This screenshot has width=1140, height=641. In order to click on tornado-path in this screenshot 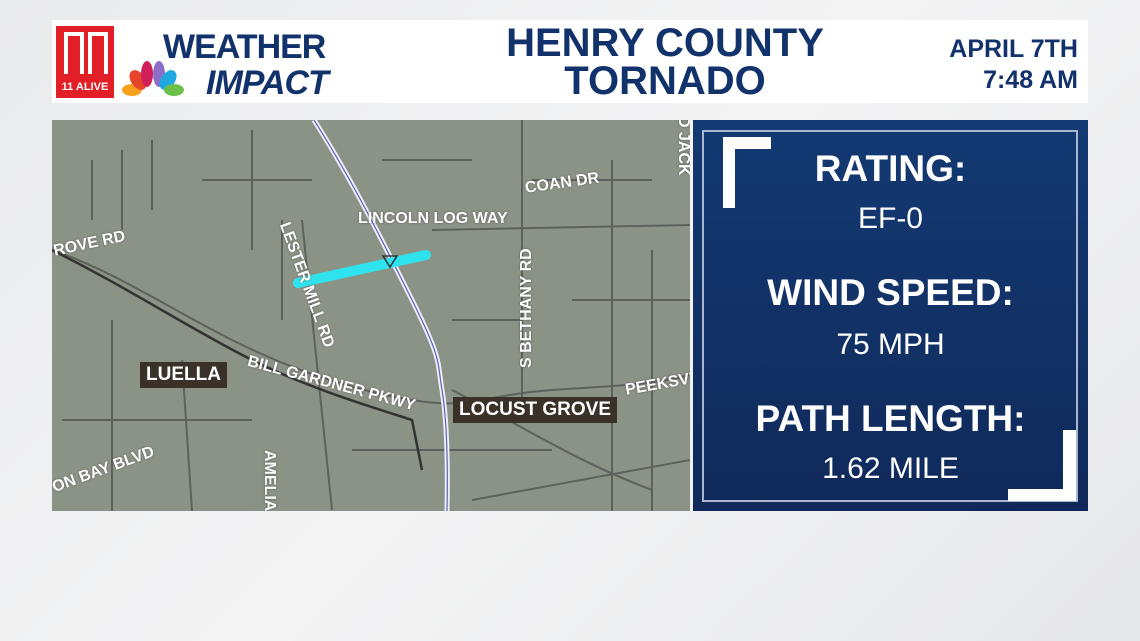, I will do `click(362, 269)`.